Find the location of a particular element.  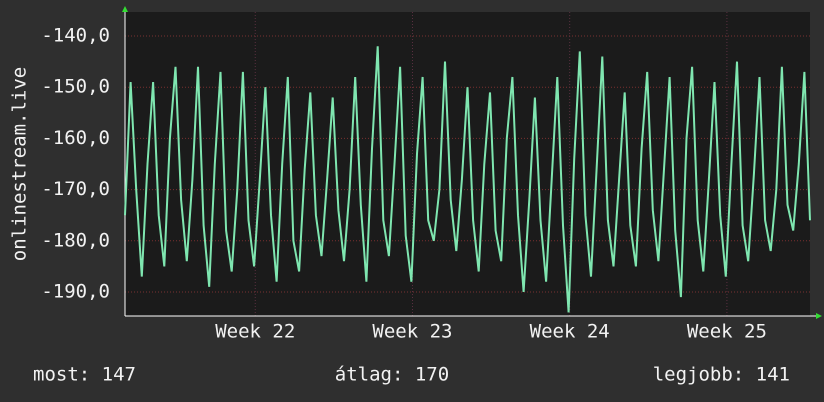

x-tick-label: Week 25 is located at coordinates (727, 332).